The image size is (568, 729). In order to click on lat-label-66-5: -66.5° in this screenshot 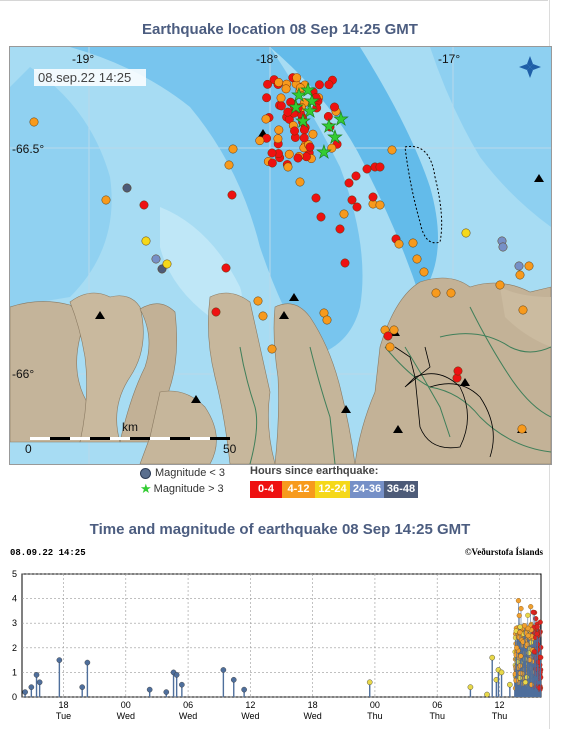, I will do `click(28, 149)`.